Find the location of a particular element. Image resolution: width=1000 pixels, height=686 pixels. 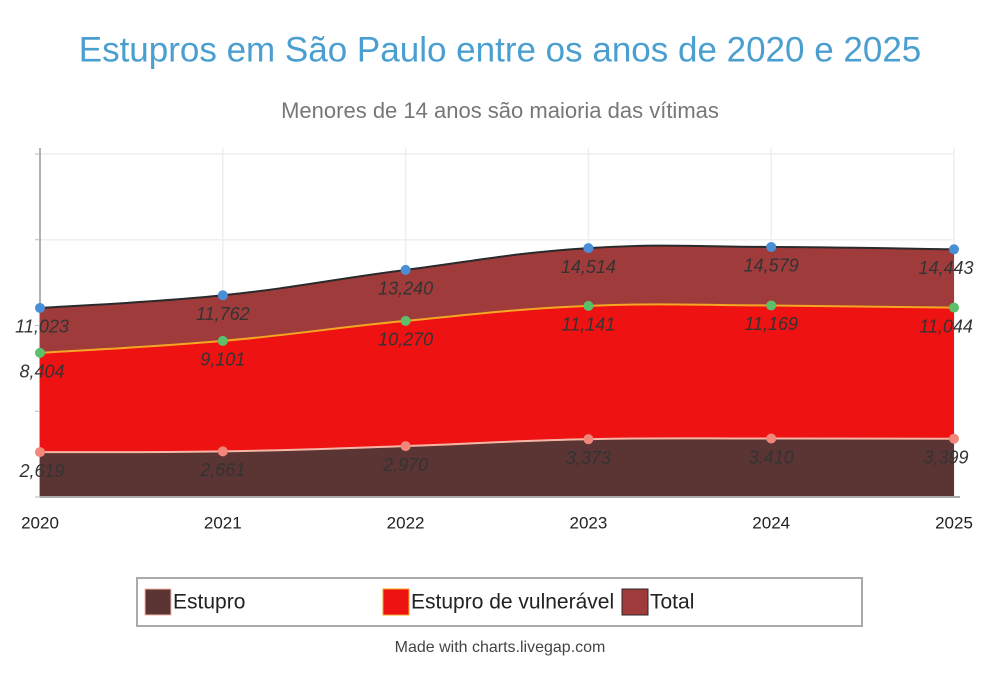

data-label: 10,270 is located at coordinates (405, 340).